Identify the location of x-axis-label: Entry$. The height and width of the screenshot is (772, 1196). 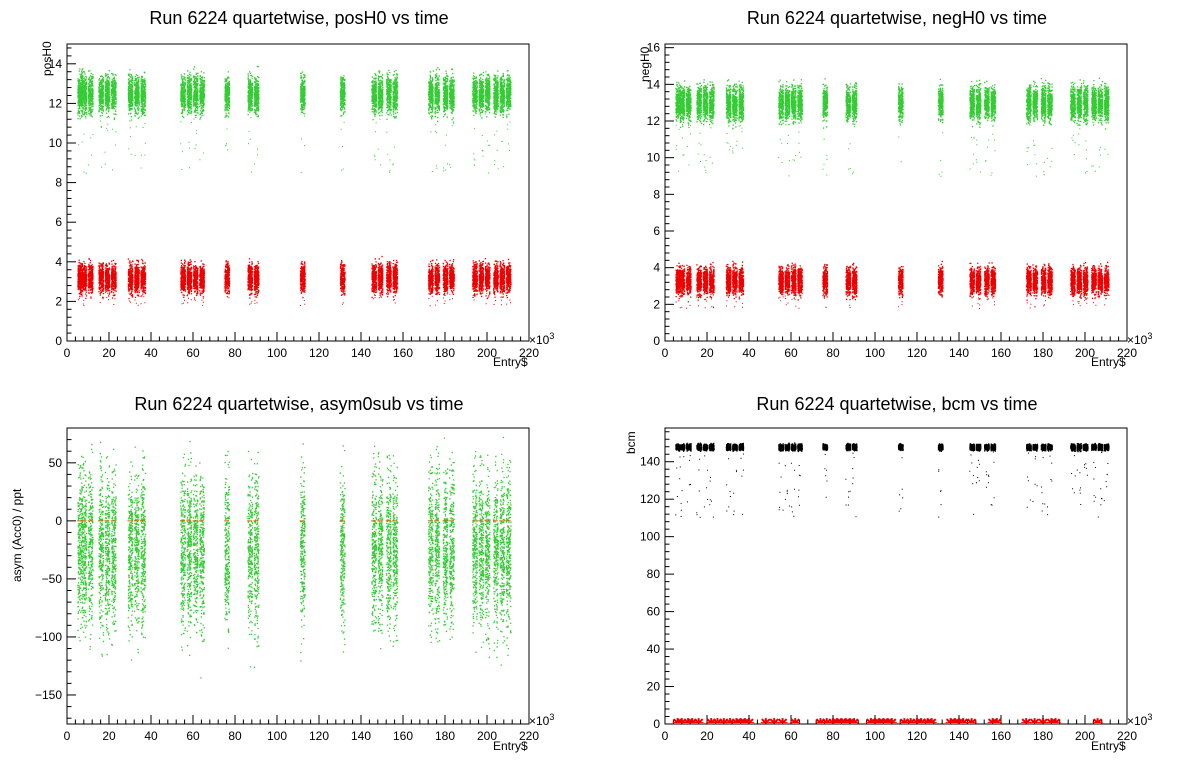
(1108, 362).